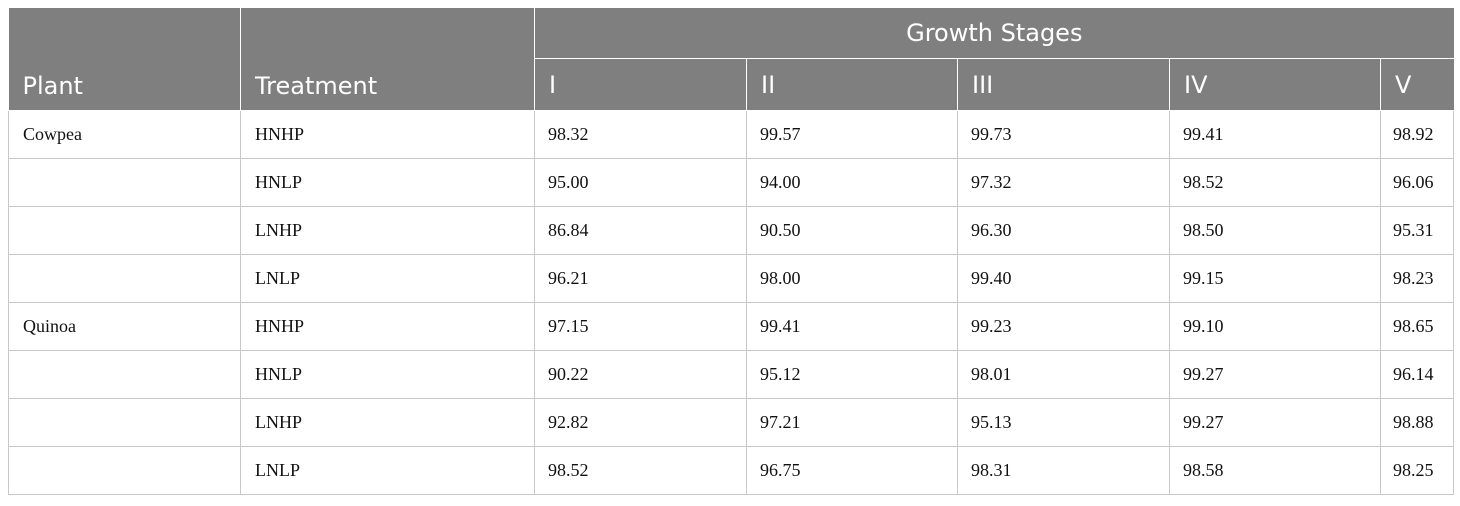 The height and width of the screenshot is (506, 1460). I want to click on cell-stage-value: 99.40, so click(1063, 278).